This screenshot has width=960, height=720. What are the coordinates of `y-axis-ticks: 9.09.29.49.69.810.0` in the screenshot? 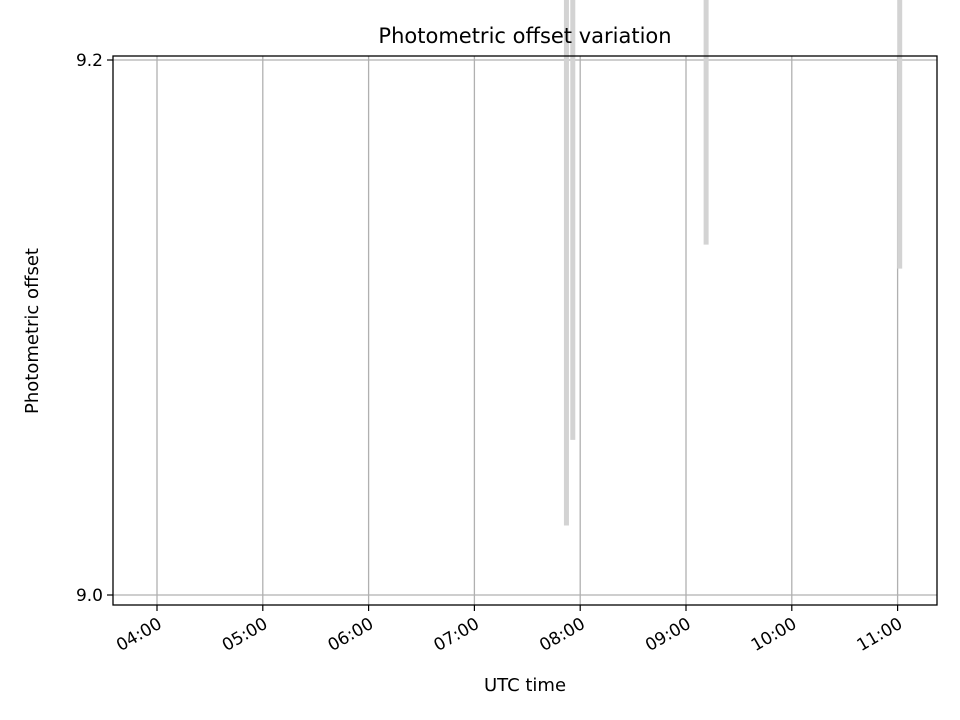 It's located at (94, 328).